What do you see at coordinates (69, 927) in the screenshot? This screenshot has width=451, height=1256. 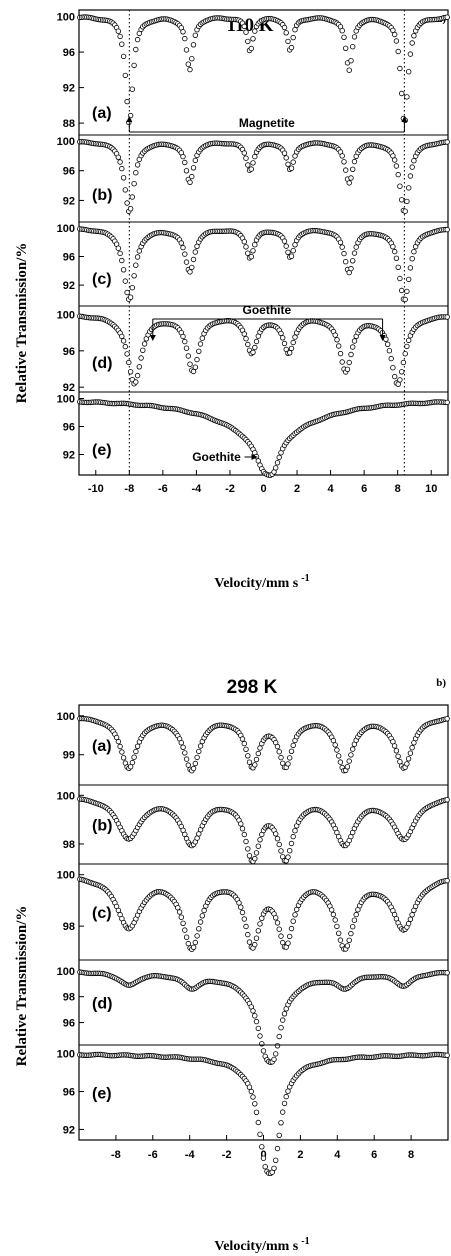 I see `chart-298k-panel-2-ytick-label-0: 98` at bounding box center [69, 927].